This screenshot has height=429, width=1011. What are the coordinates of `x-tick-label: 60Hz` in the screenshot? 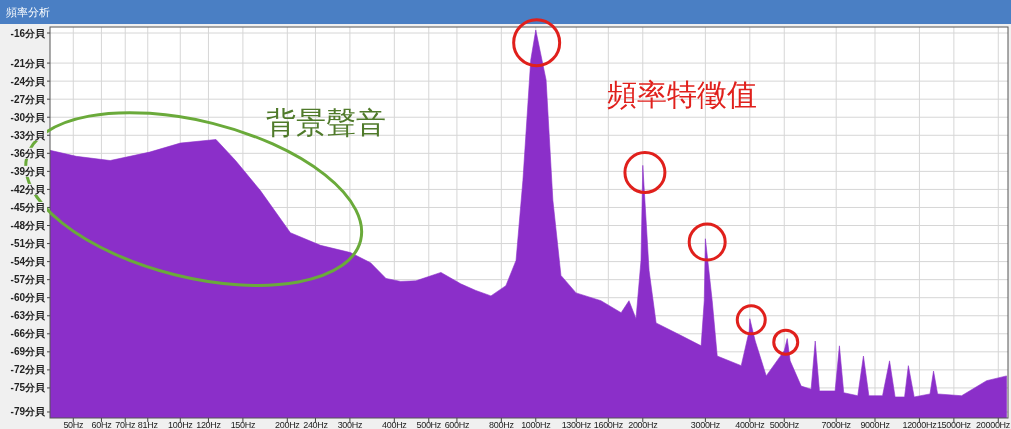 It's located at (102, 424).